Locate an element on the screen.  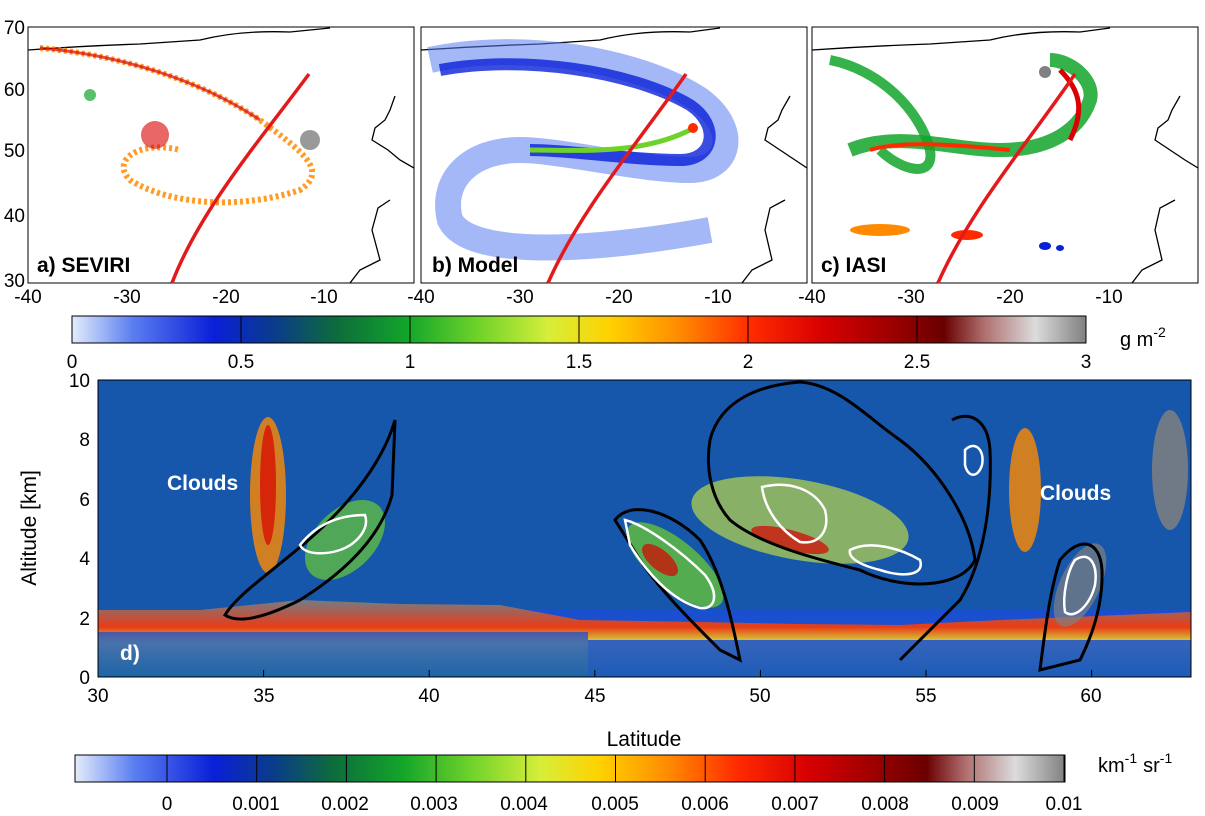
coastline-b-europe is located at coordinates (774, 189).